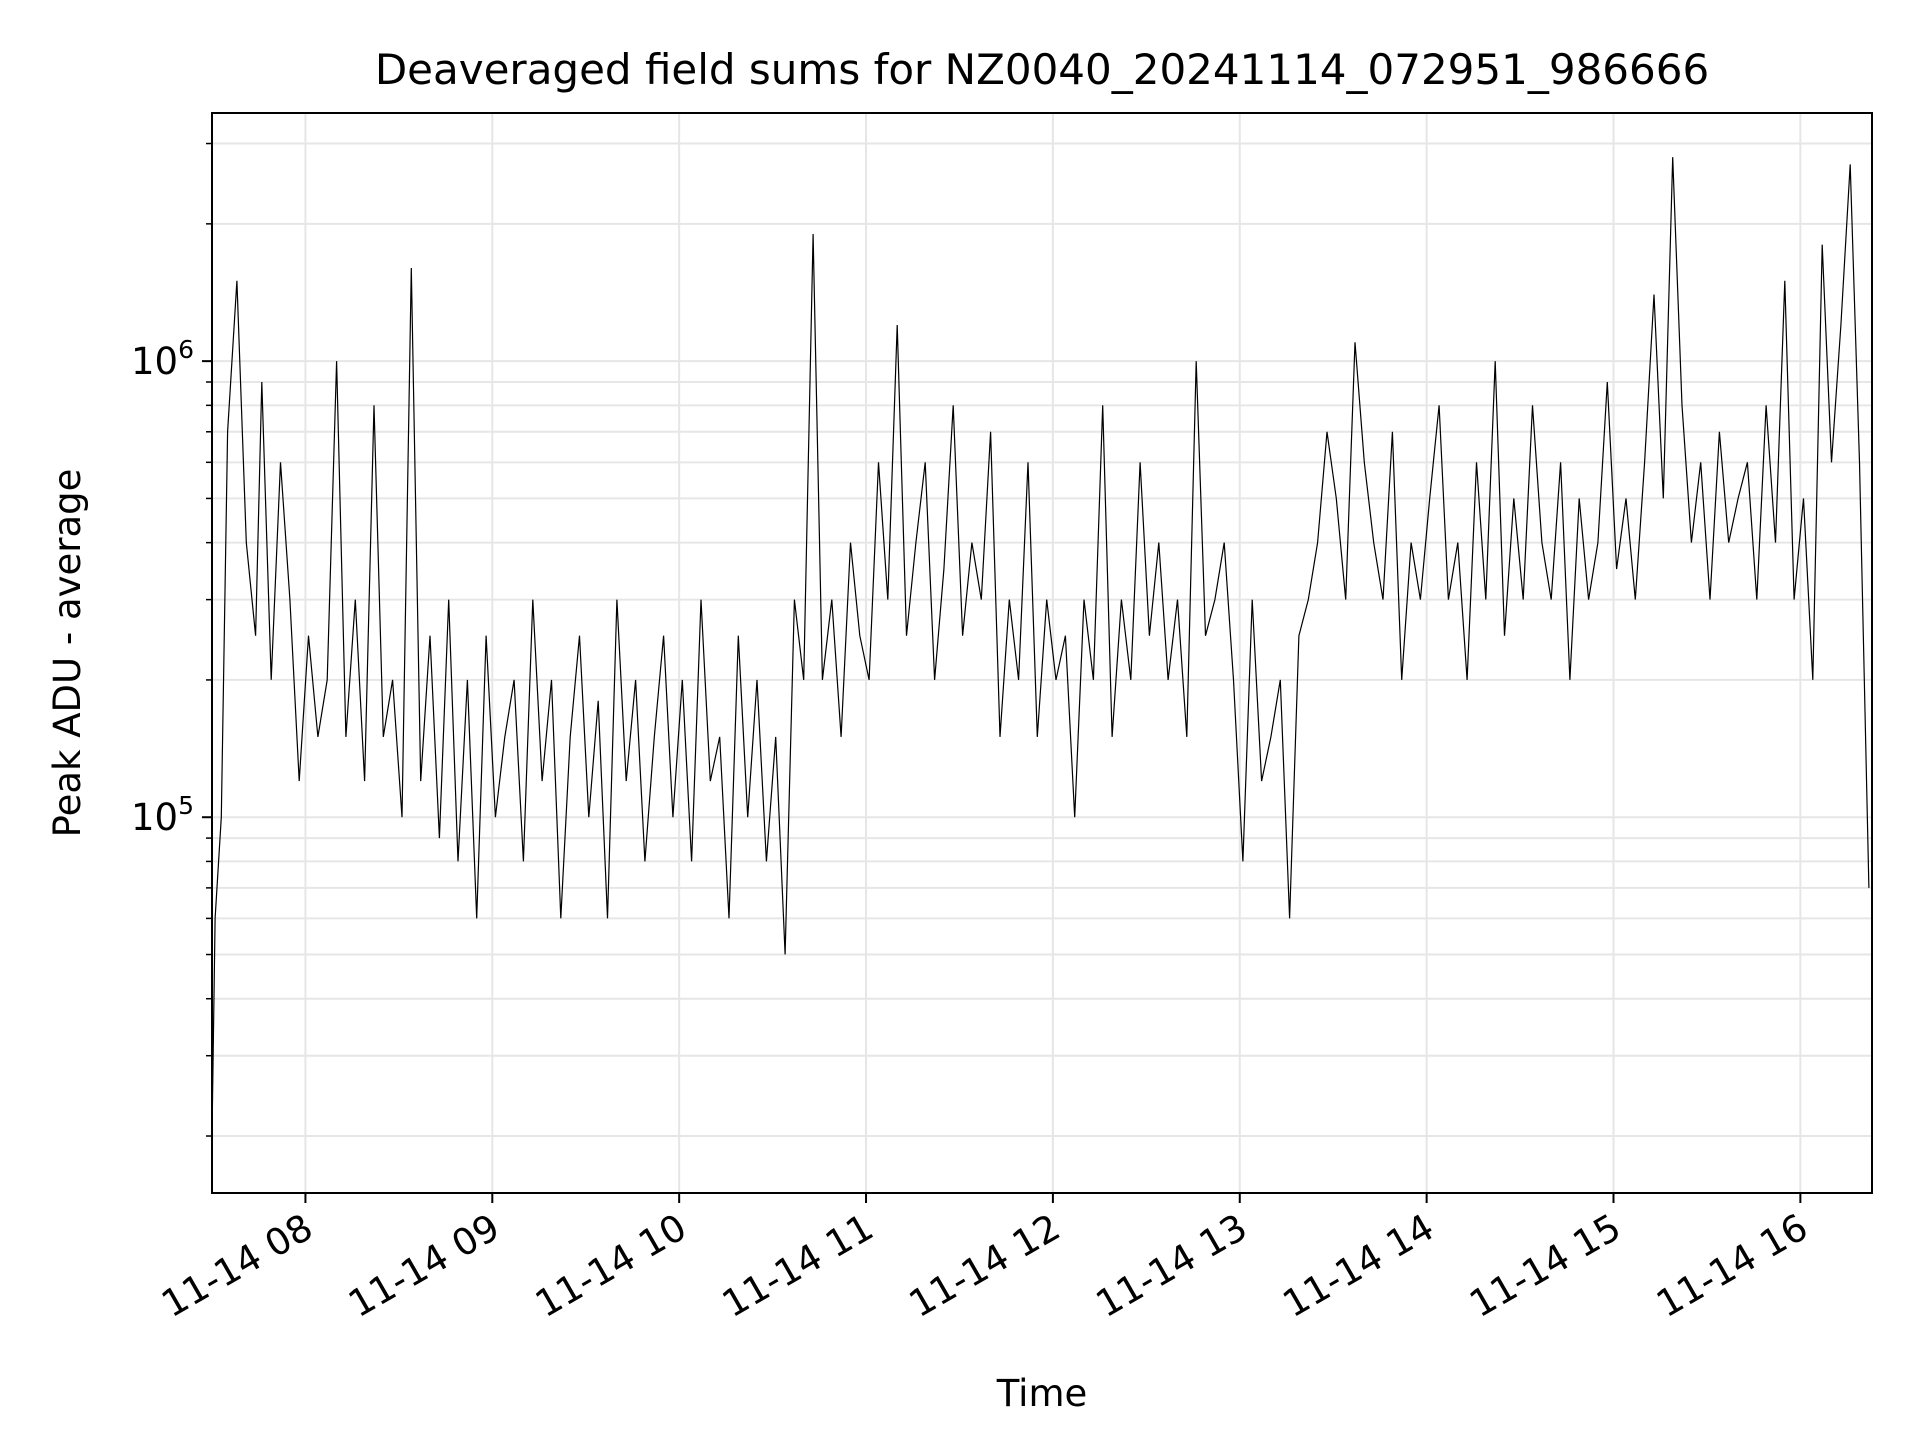 The width and height of the screenshot is (1920, 1440). What do you see at coordinates (67, 653) in the screenshot?
I see `y-axis-label: Peak ADU - average` at bounding box center [67, 653].